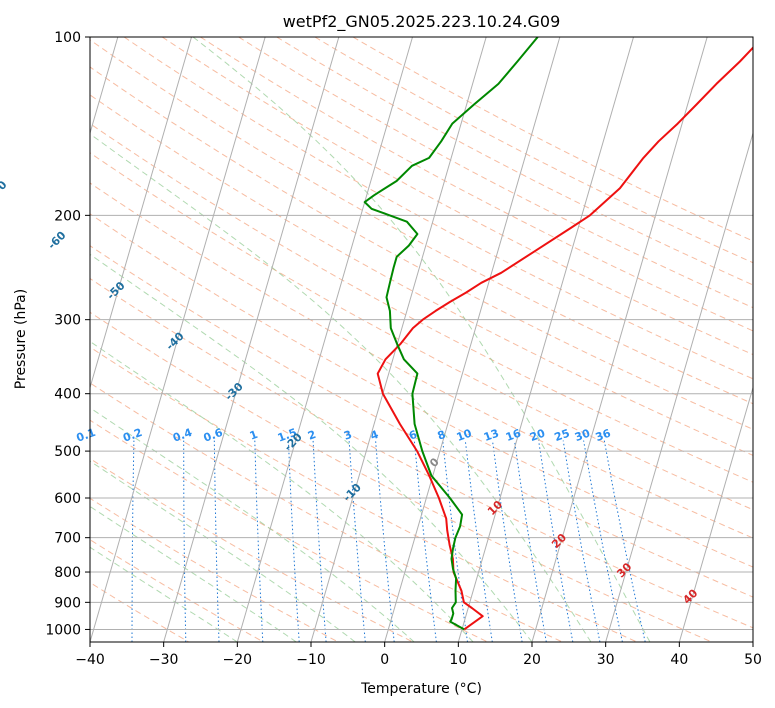 This screenshot has width=775, height=708. Describe the element at coordinates (21, 339) in the screenshot. I see `y-axis-label: Pressure (hPa)` at that location.